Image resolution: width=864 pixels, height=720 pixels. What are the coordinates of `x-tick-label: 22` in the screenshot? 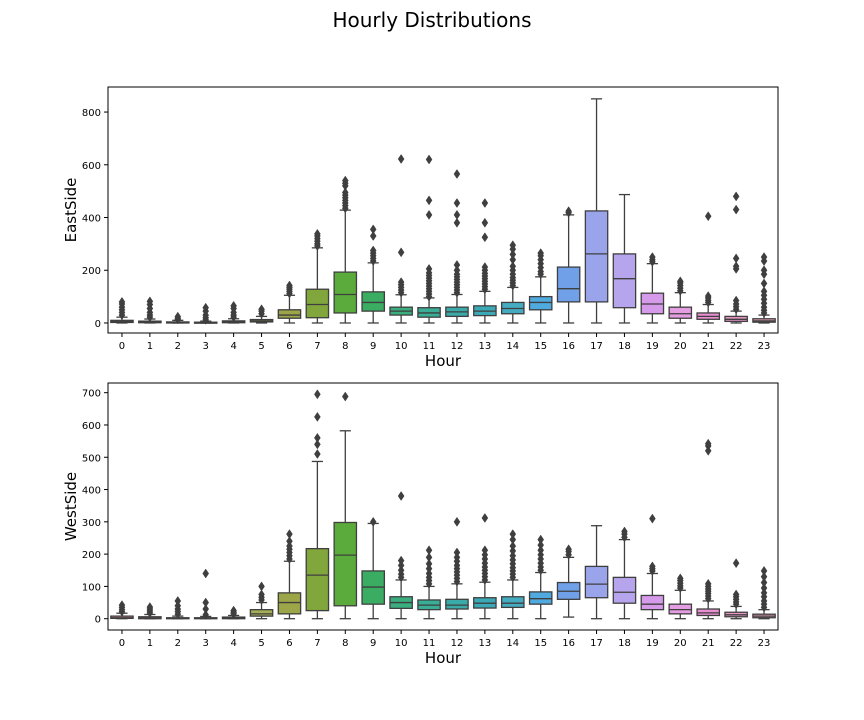 It's located at (736, 643).